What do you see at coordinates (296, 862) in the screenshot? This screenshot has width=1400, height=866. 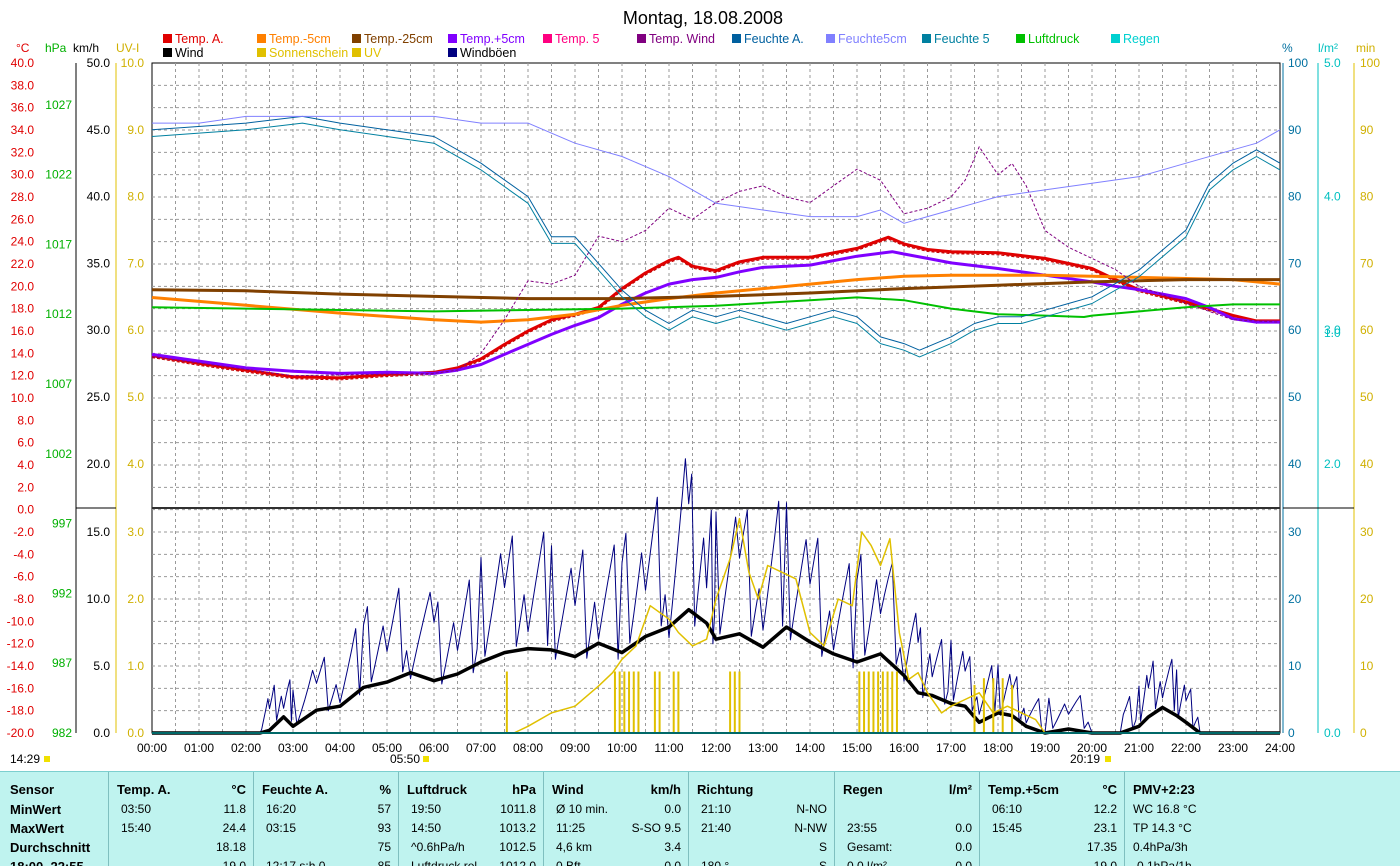 I see `stats-time: 12:17 s:h 0` at bounding box center [296, 862].